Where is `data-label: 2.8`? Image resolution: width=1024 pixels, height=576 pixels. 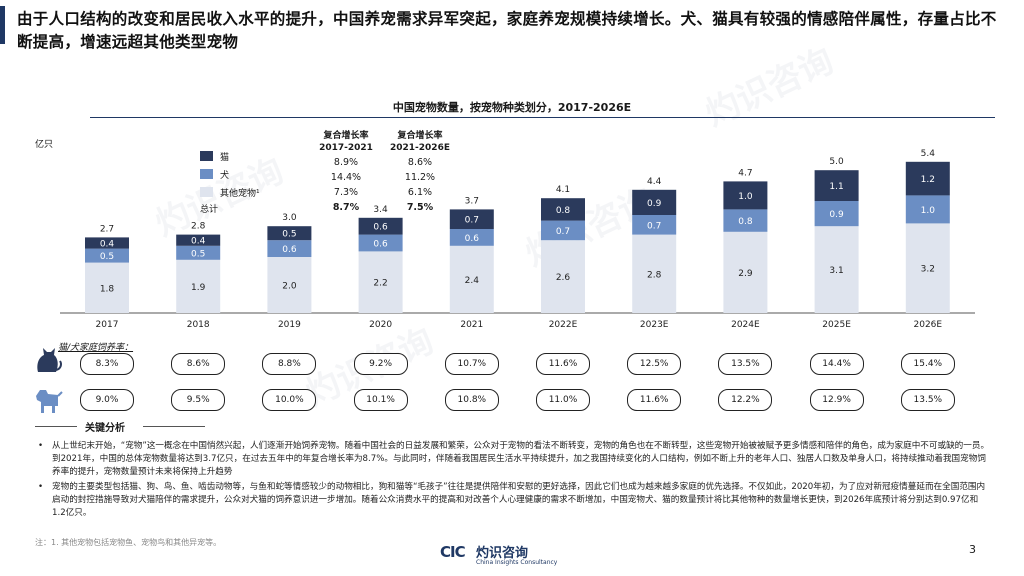 data-label: 2.8 is located at coordinates (654, 275).